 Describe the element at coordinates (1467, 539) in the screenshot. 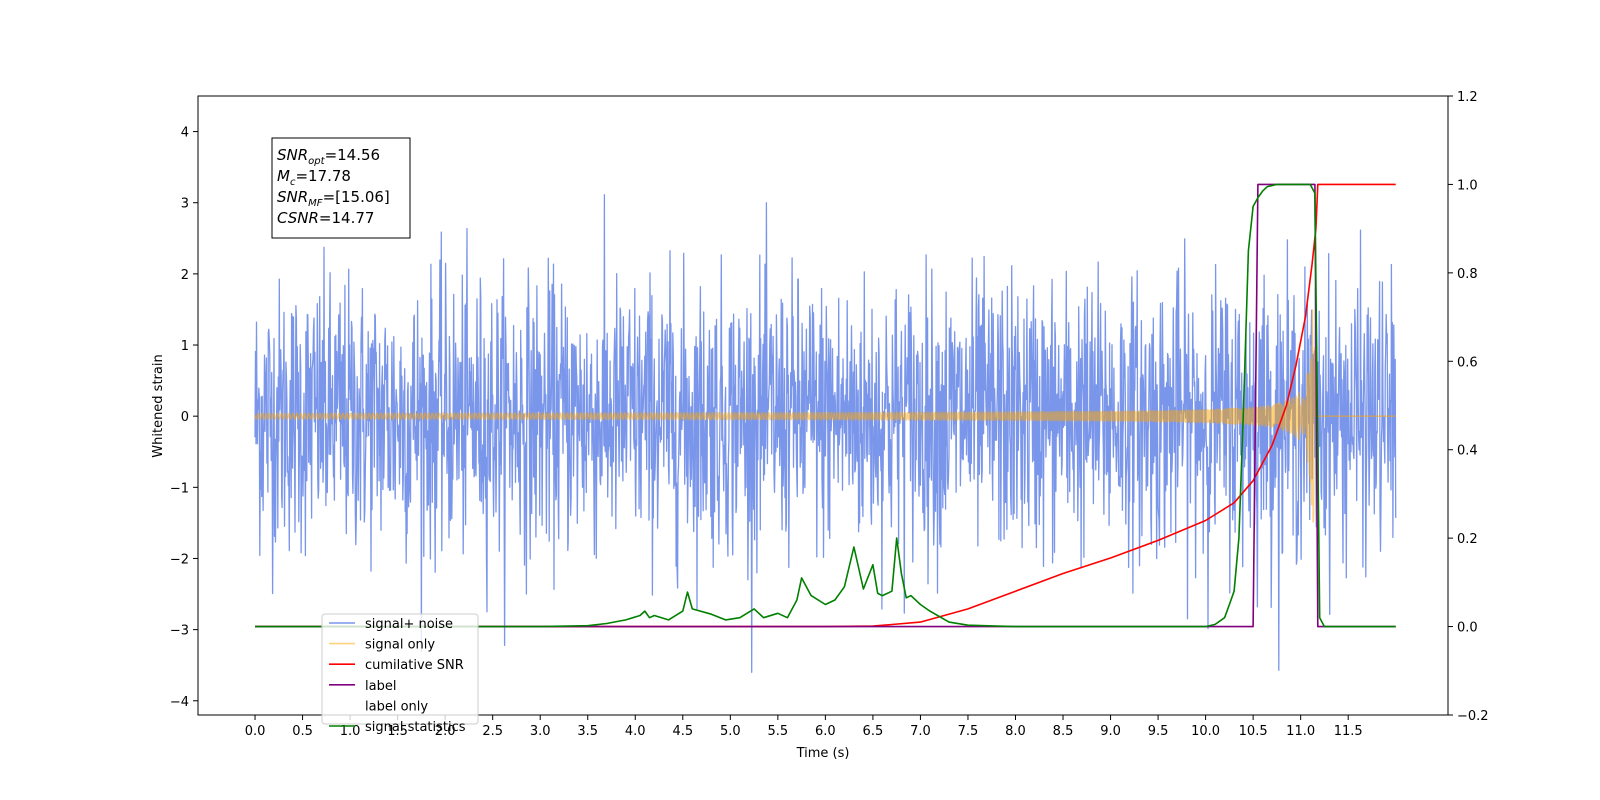

I see `y2-tick-label: 0.2` at that location.